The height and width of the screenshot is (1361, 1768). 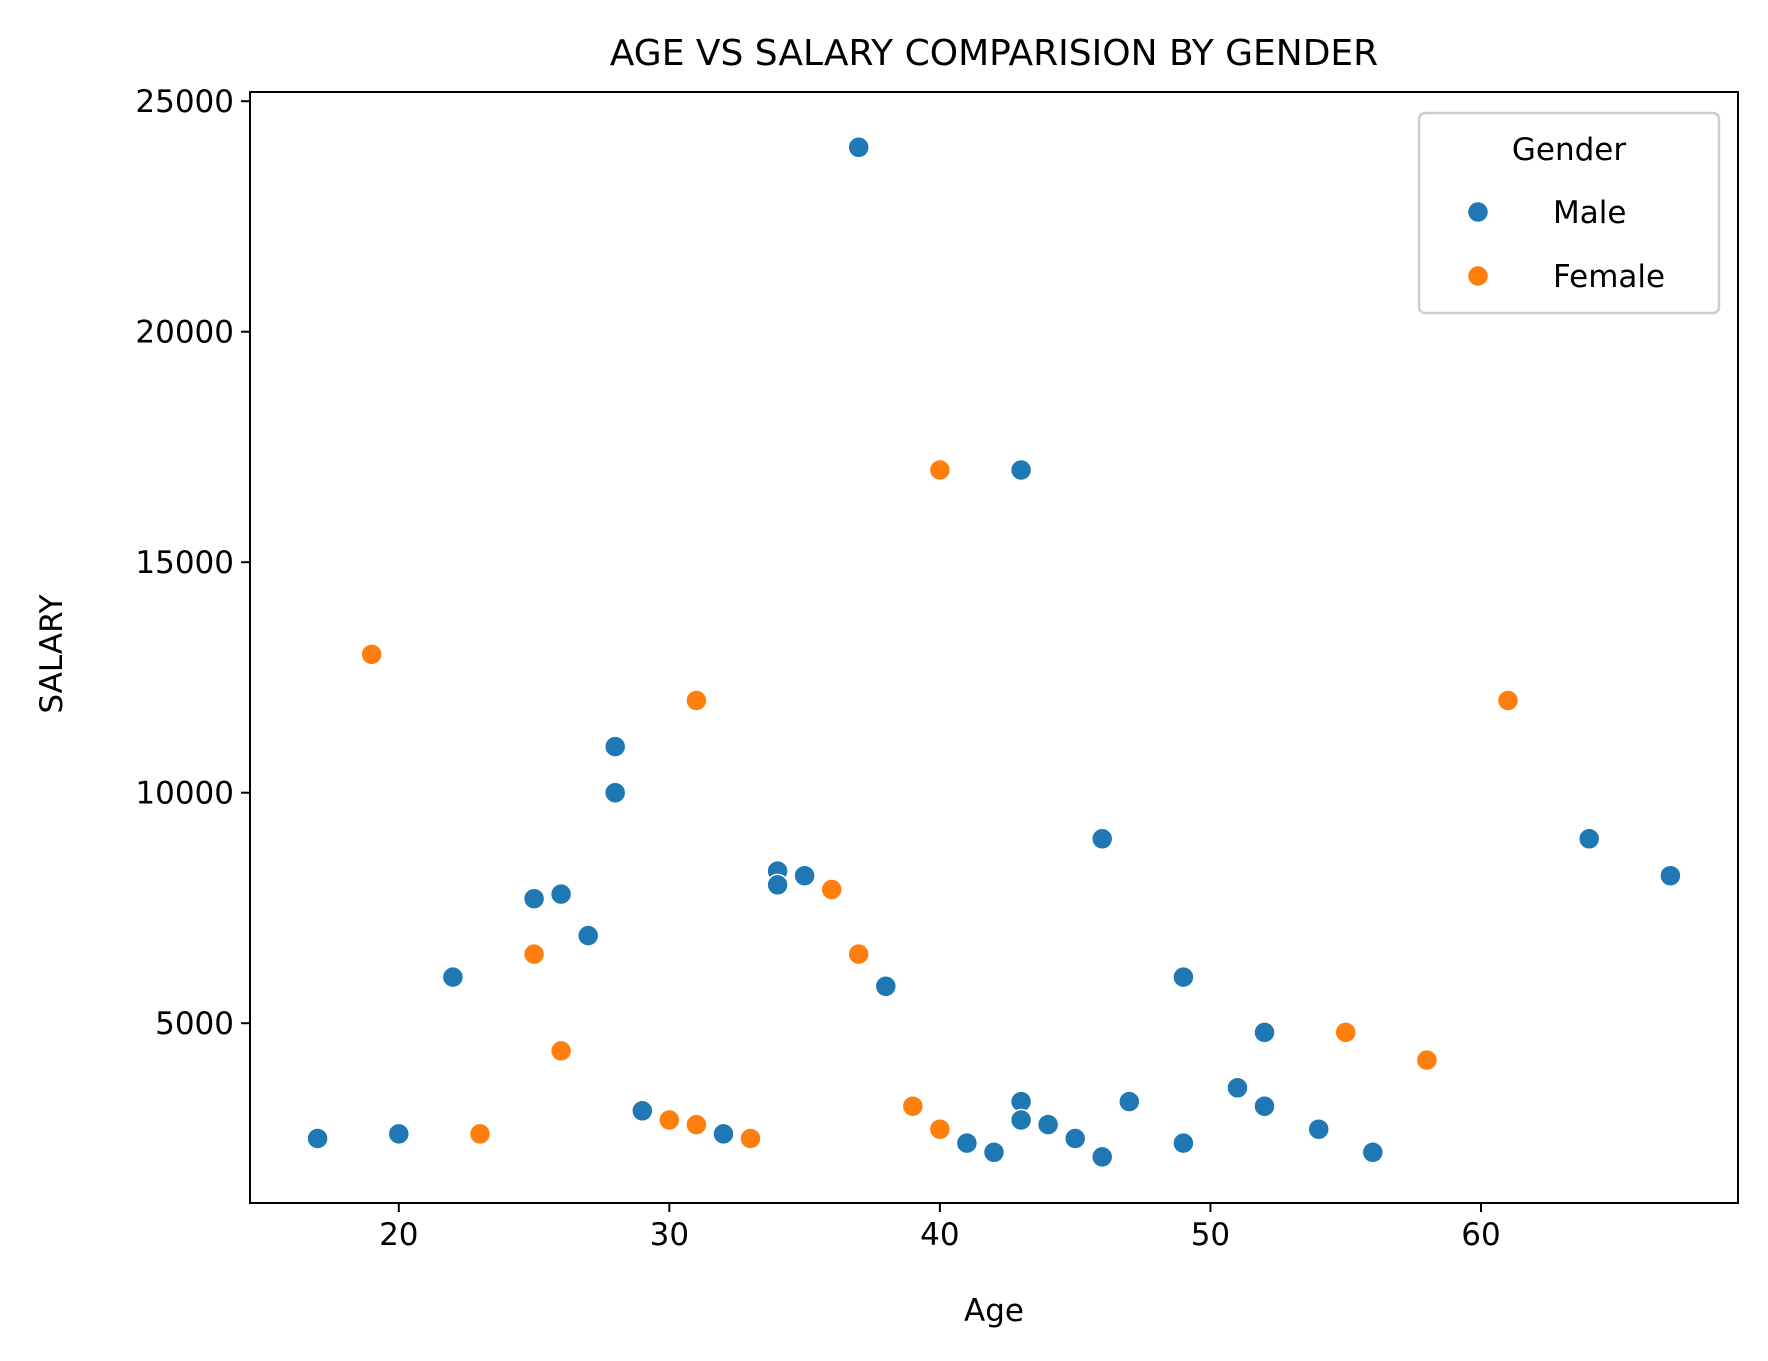 What do you see at coordinates (194, 1024) in the screenshot?
I see `y-tick-label: 5000` at bounding box center [194, 1024].